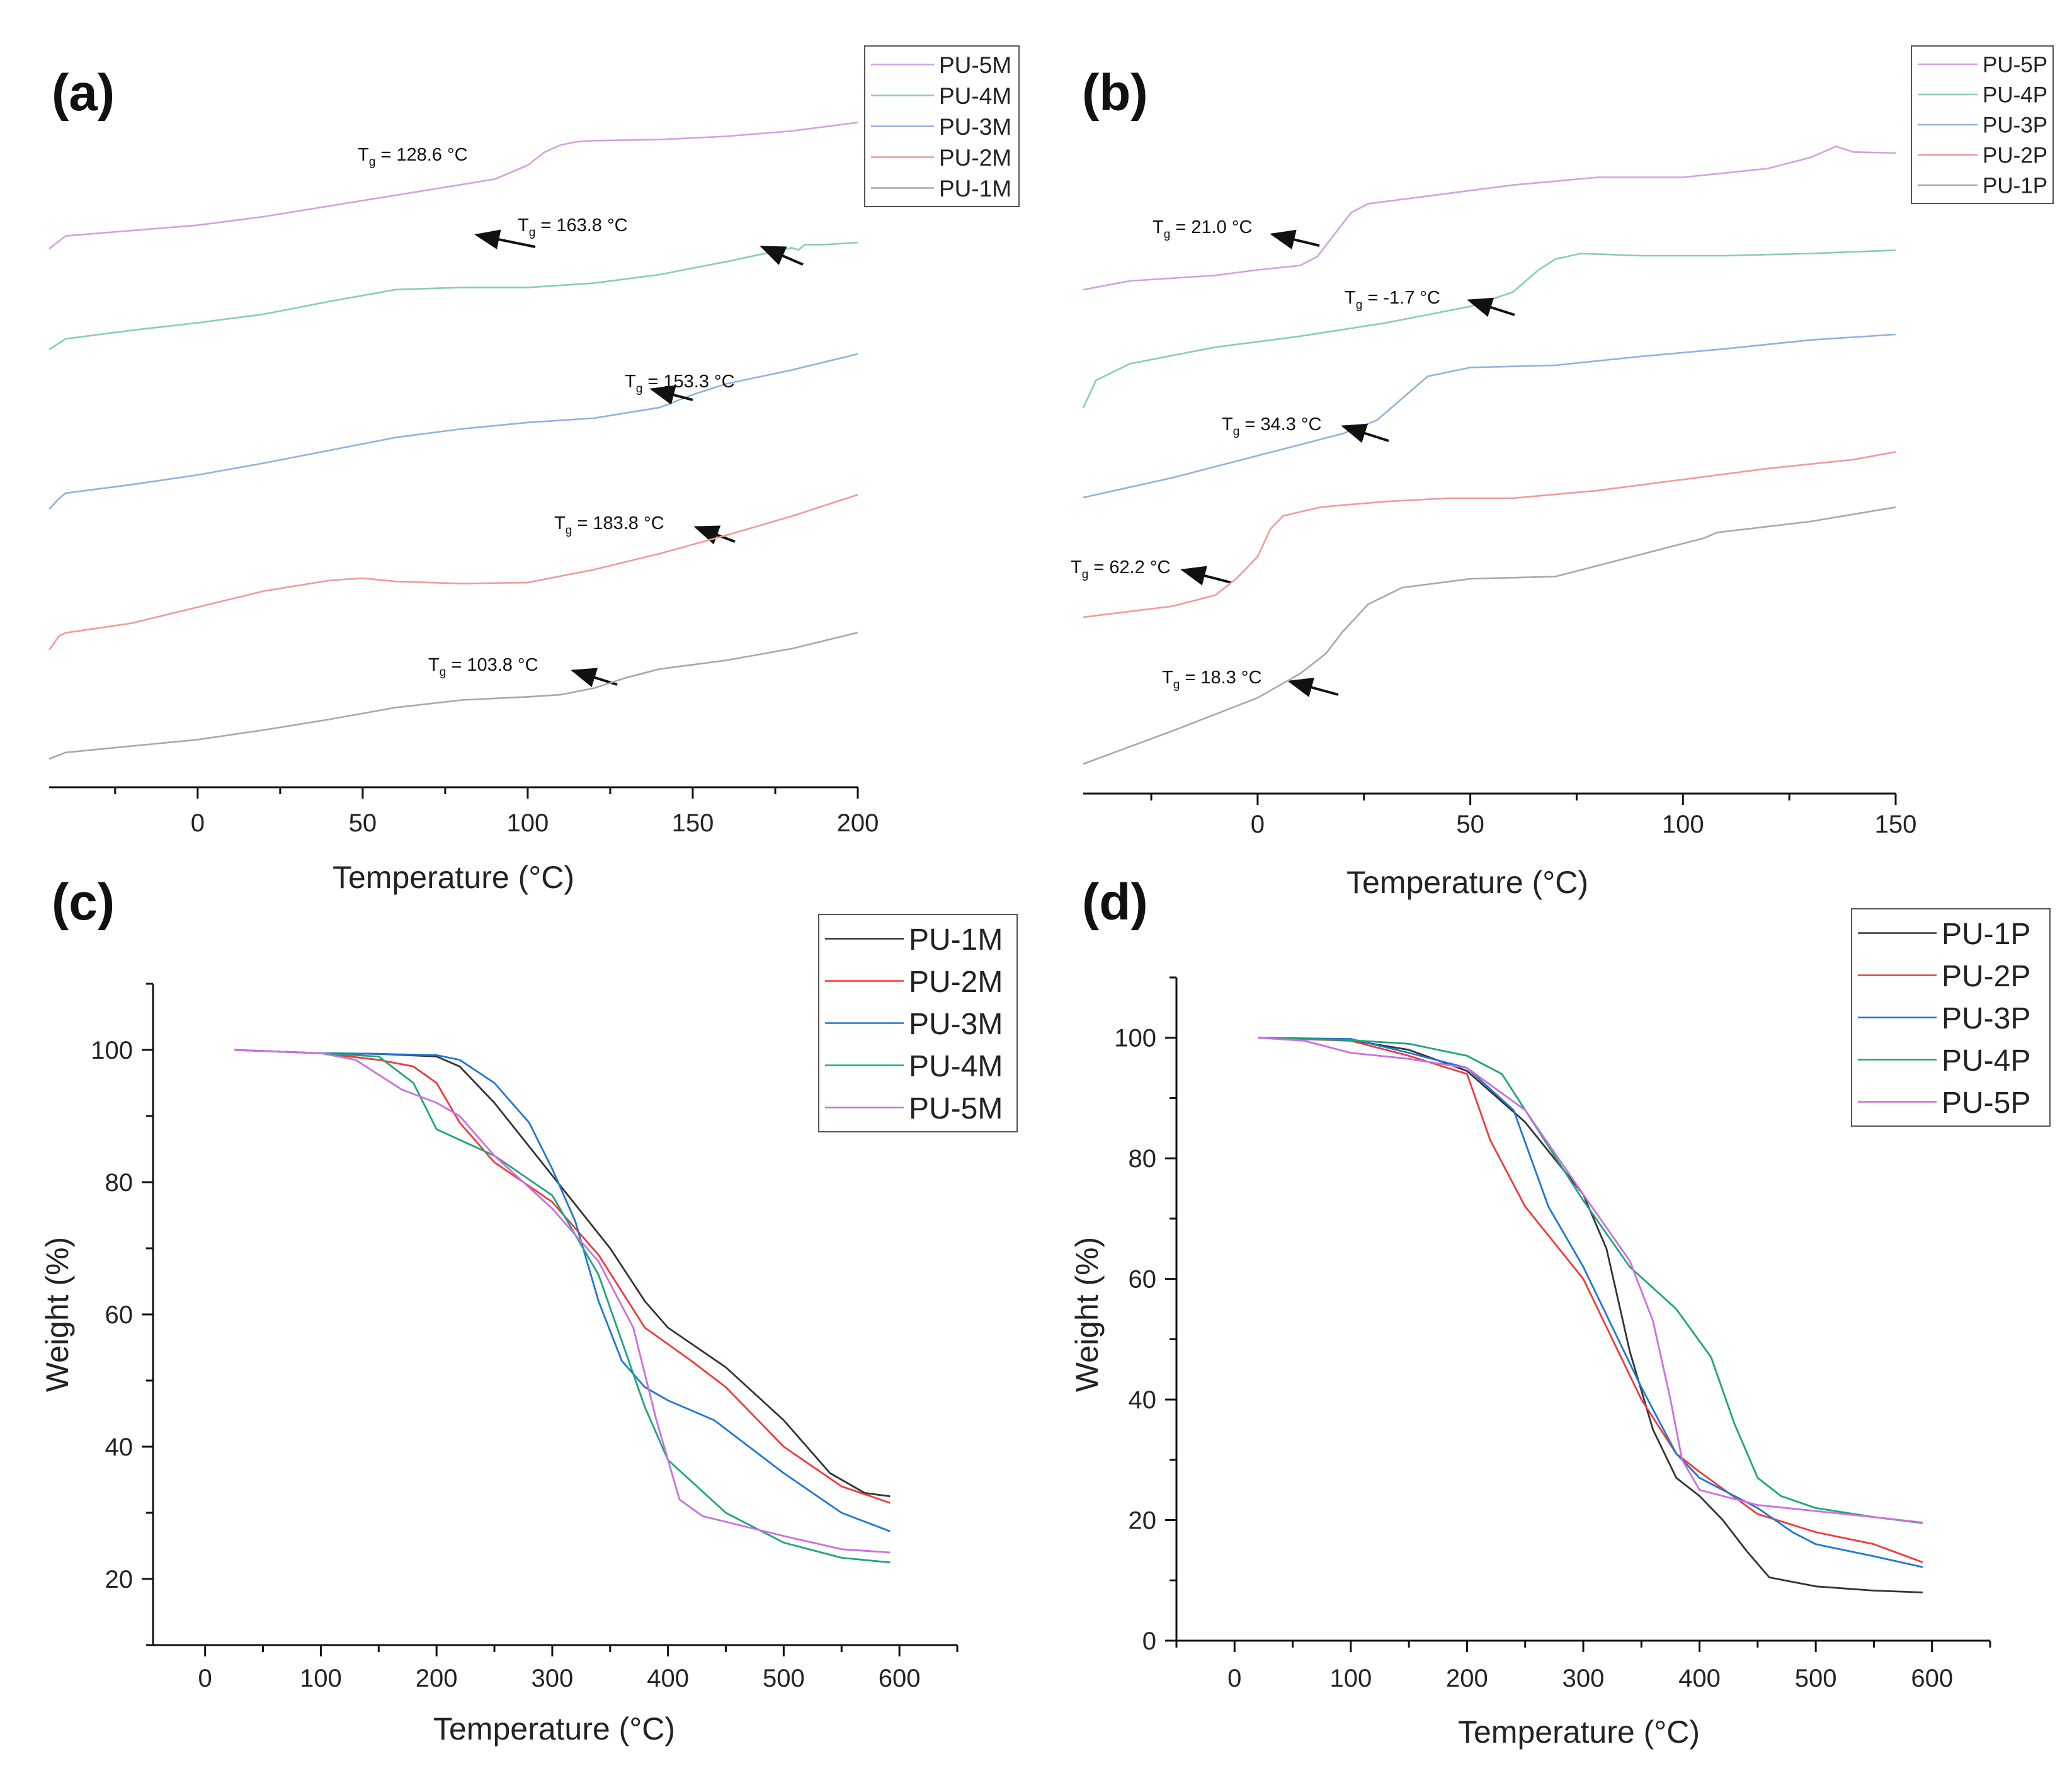 This screenshot has height=1766, width=2072. What do you see at coordinates (1211, 680) in the screenshot?
I see `tg-annotation: Tg = 18.3 °C` at bounding box center [1211, 680].